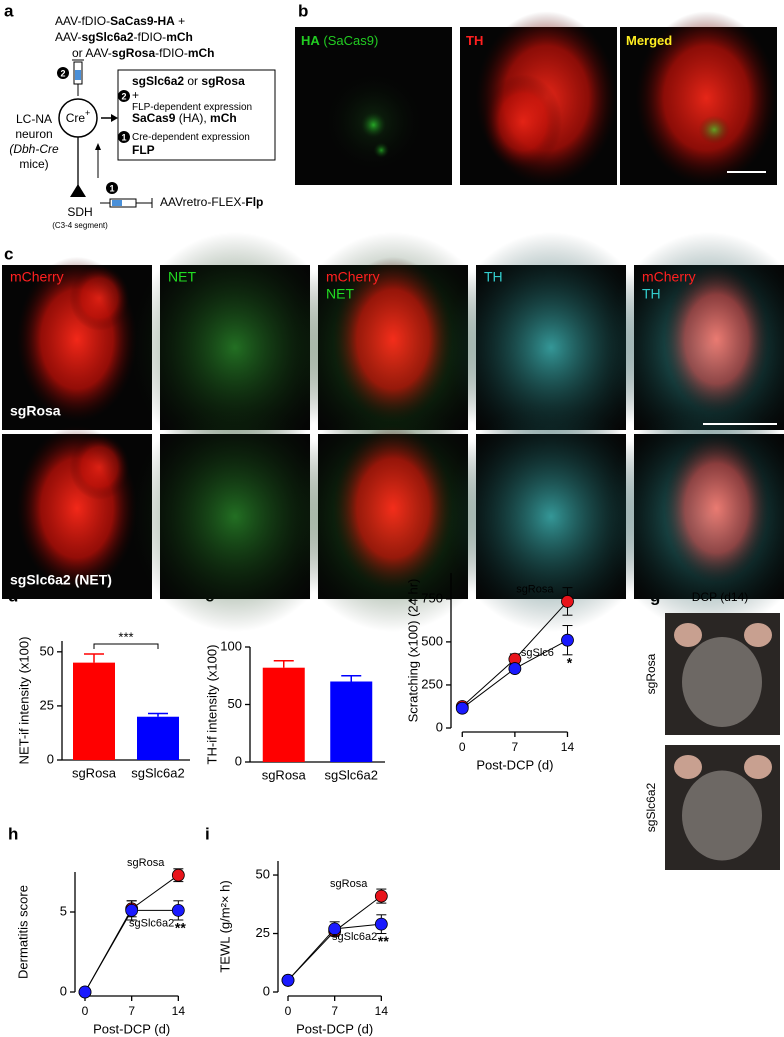 Image resolution: width=784 pixels, height=1037 pixels. What do you see at coordinates (537, 653) in the screenshot?
I see `series-label: sgSlc6` at bounding box center [537, 653].